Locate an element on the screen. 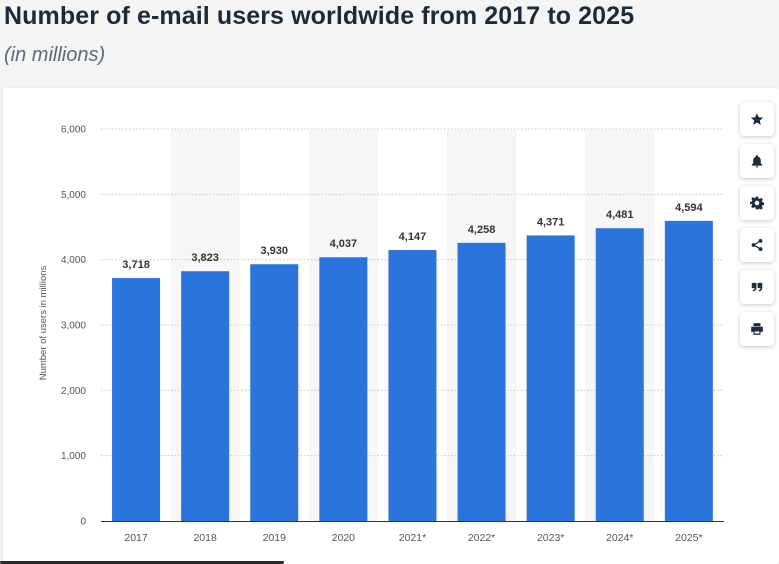 This screenshot has height=564, width=779. share-icon is located at coordinates (757, 245).